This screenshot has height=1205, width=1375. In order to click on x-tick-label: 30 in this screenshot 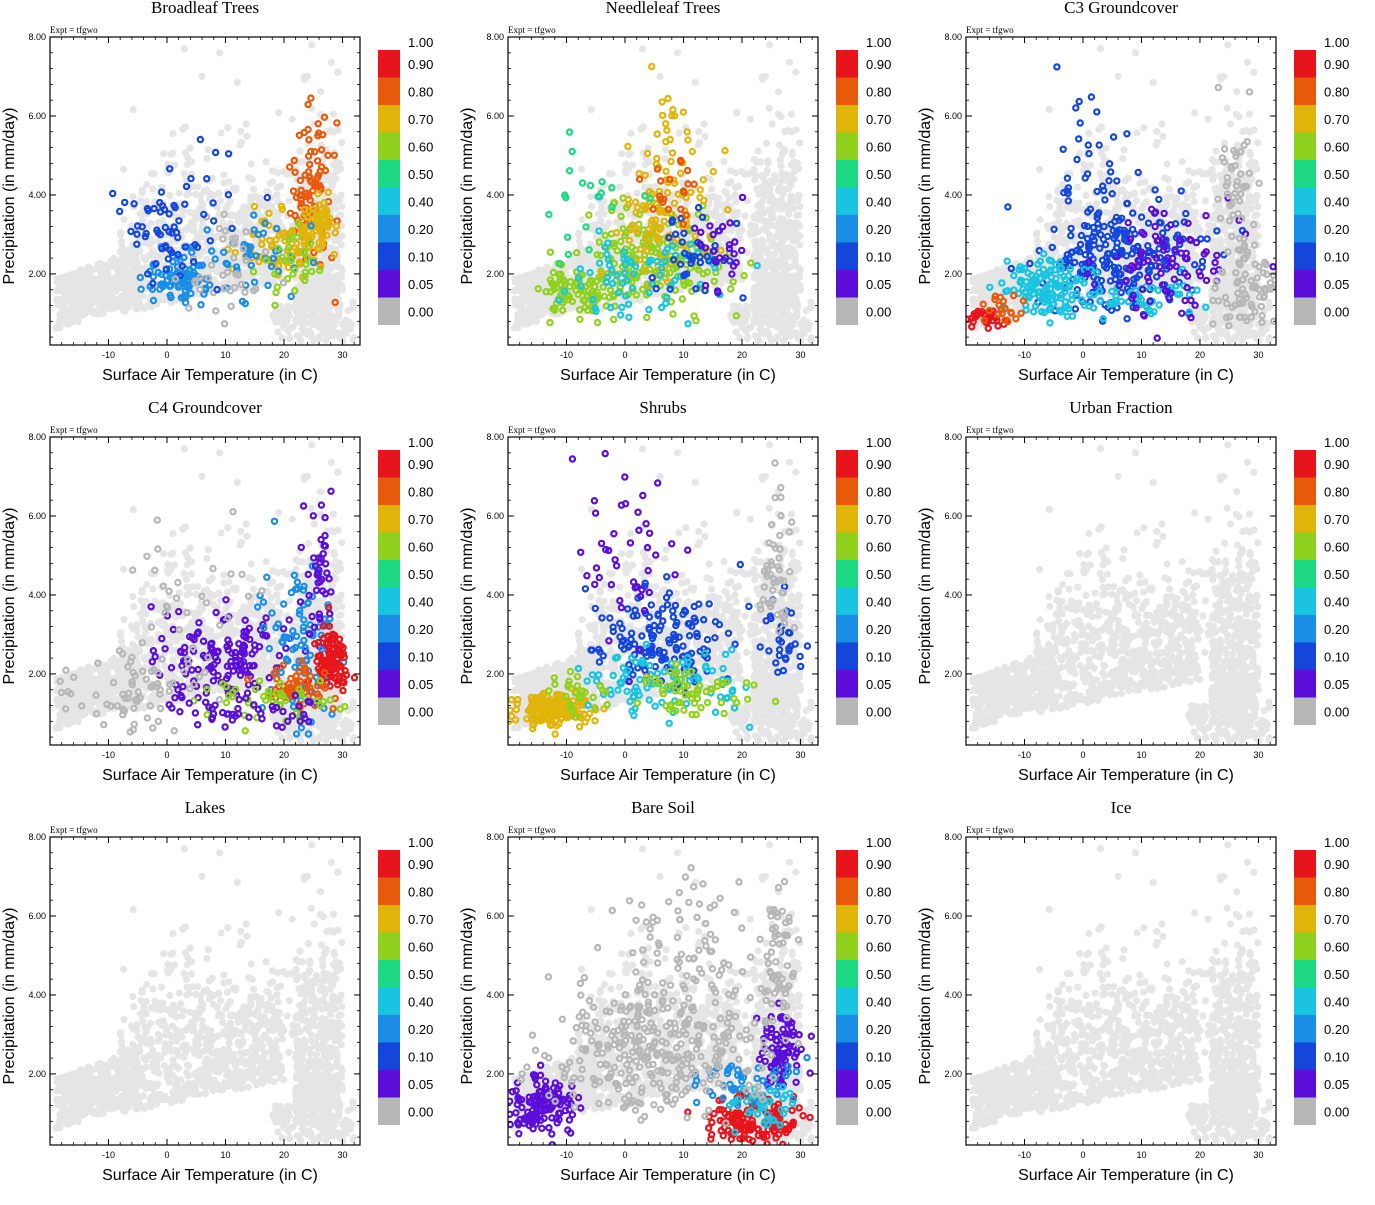, I will do `click(800, 355)`.